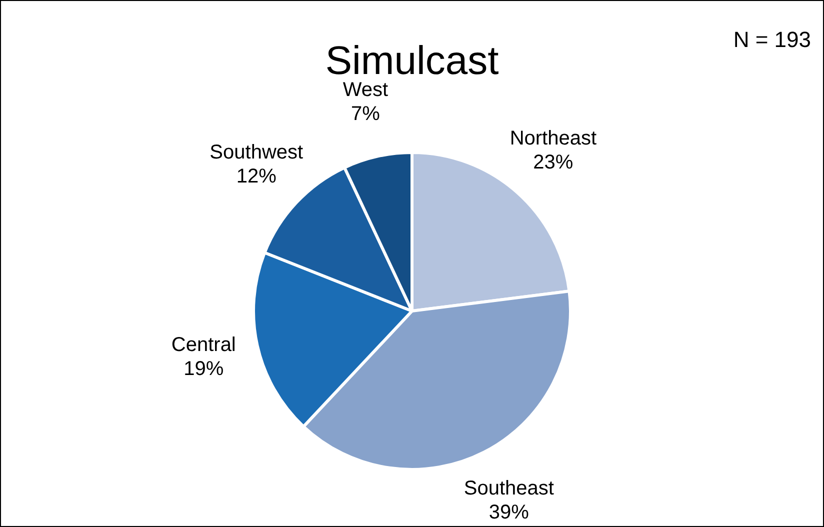 This screenshot has width=824, height=527. Describe the element at coordinates (365, 114) in the screenshot. I see `data-label: 7%` at that location.